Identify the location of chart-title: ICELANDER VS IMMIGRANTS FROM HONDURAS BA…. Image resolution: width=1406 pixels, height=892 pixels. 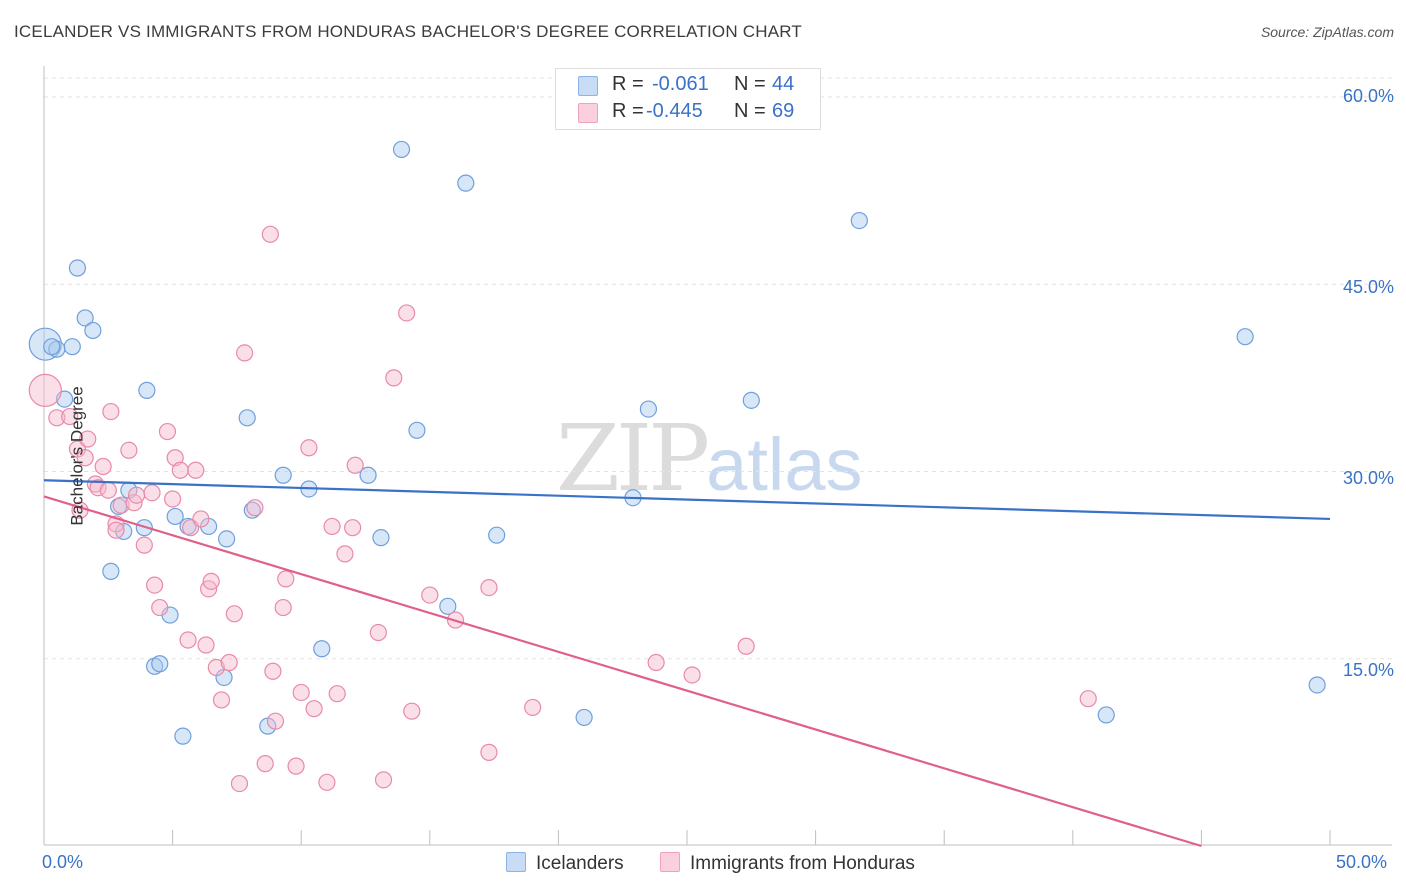
(408, 31).